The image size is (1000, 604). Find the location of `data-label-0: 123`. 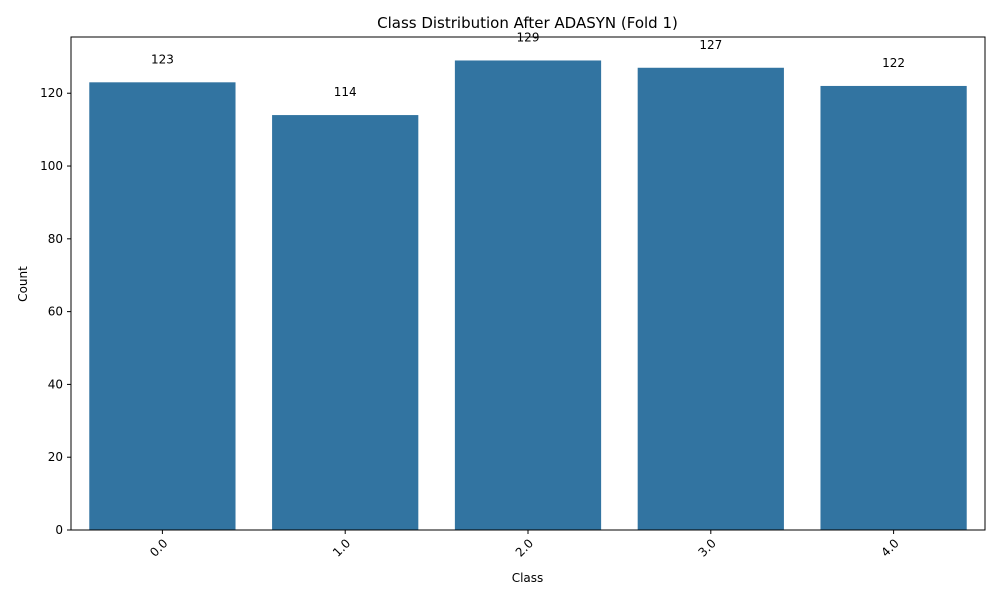

data-label-0: 123 is located at coordinates (162, 59).